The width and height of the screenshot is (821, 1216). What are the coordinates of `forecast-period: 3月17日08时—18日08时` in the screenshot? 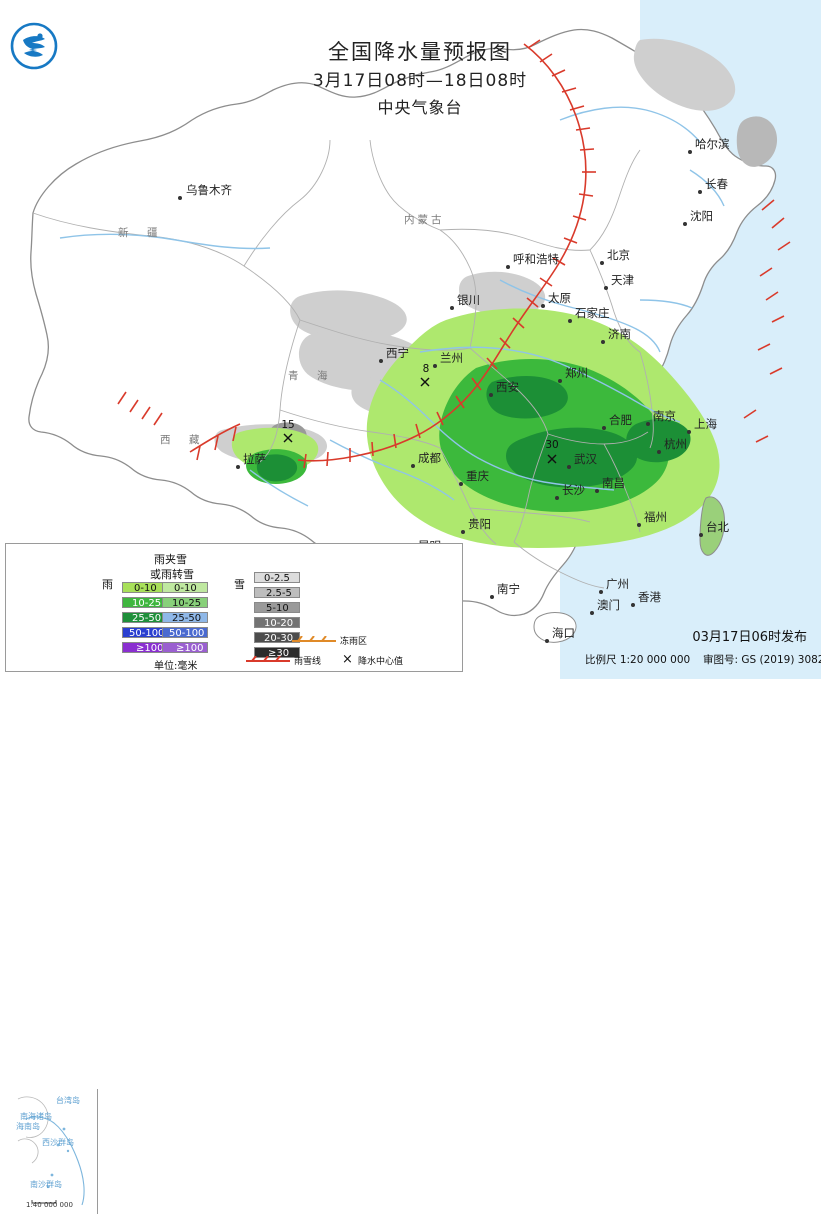 It's located at (420, 81).